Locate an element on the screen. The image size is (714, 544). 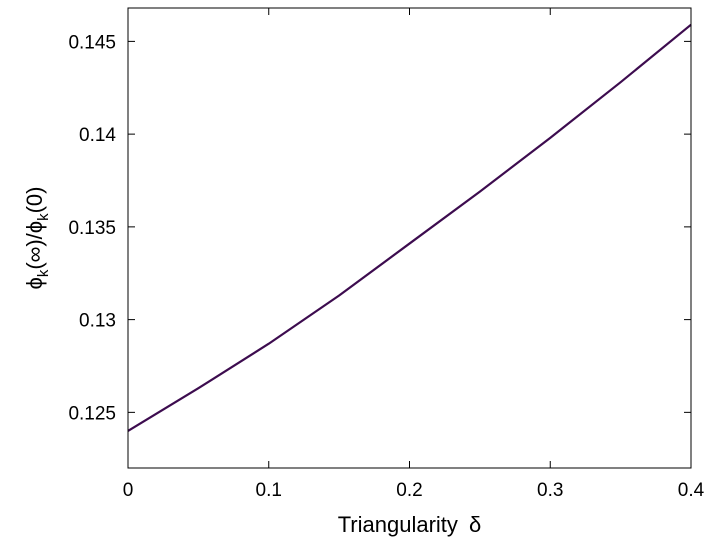
x-axis-label-text: Triangularity is located at coordinates (398, 524).